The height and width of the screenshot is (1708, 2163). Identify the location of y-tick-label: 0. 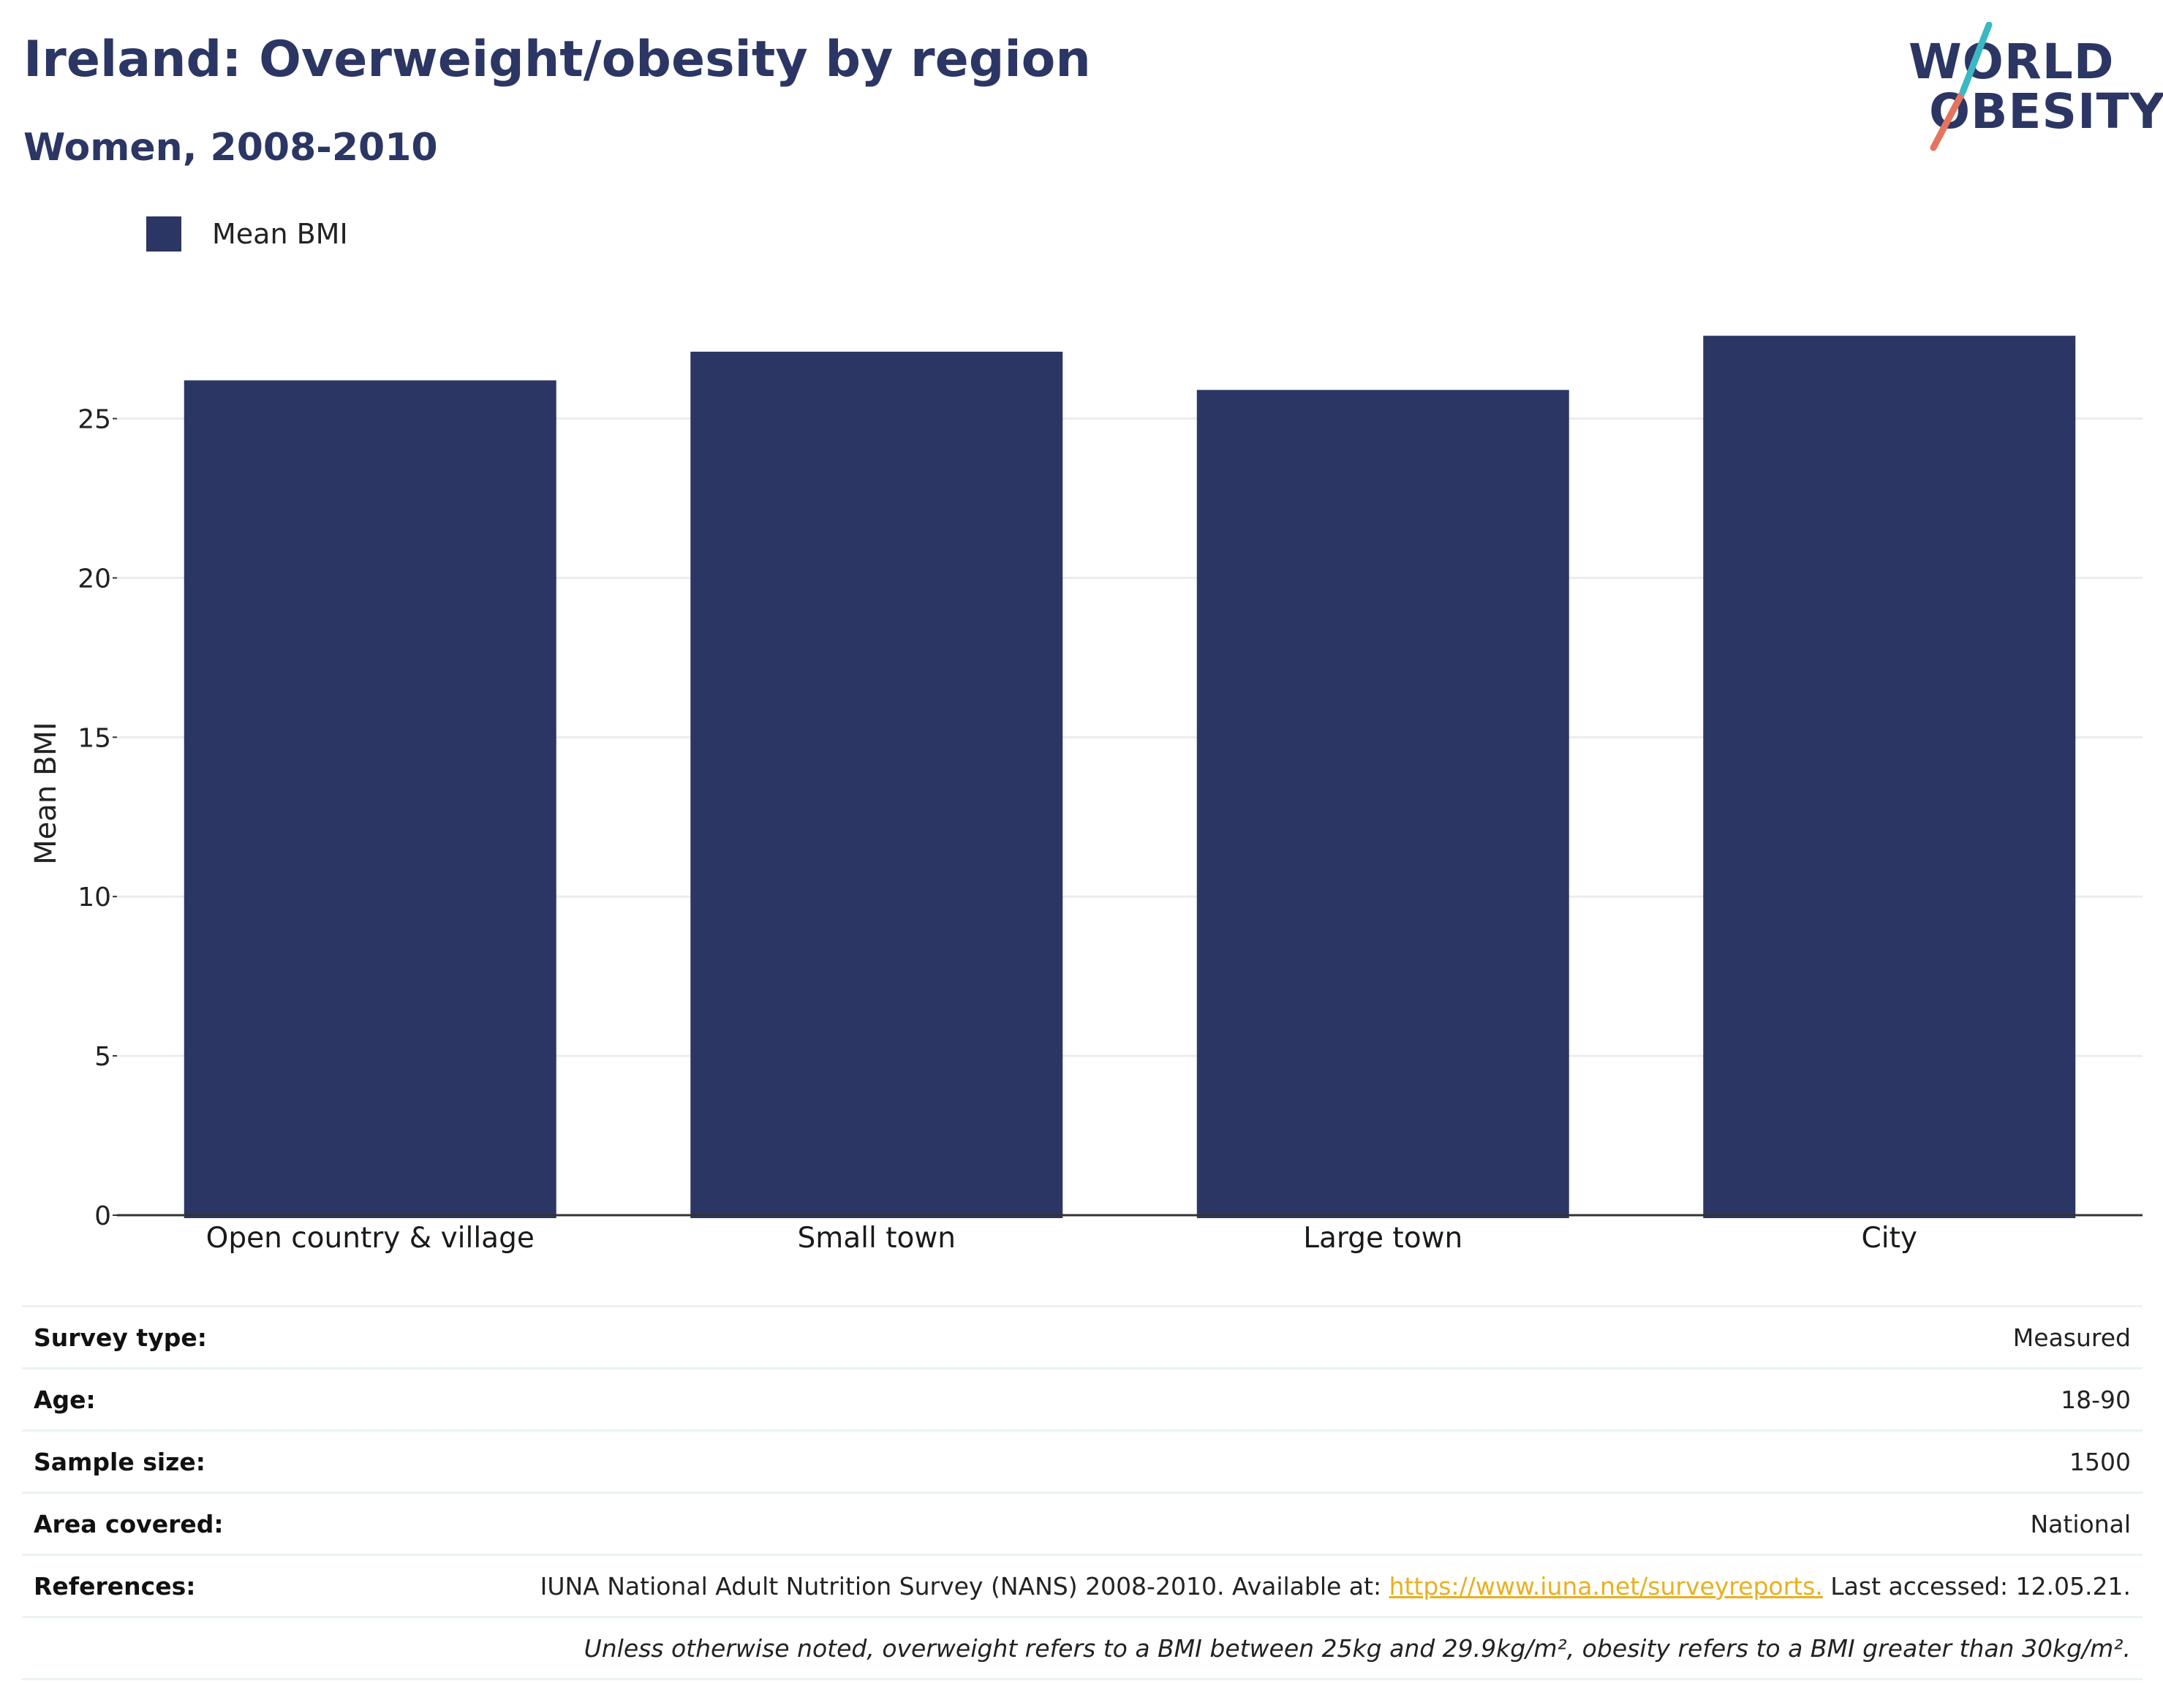
(103, 1216).